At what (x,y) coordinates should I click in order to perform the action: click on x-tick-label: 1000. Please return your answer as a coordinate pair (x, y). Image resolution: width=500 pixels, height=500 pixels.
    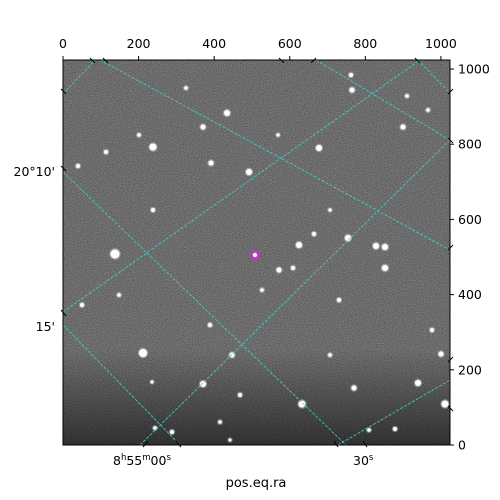
    Looking at the image, I should click on (441, 43).